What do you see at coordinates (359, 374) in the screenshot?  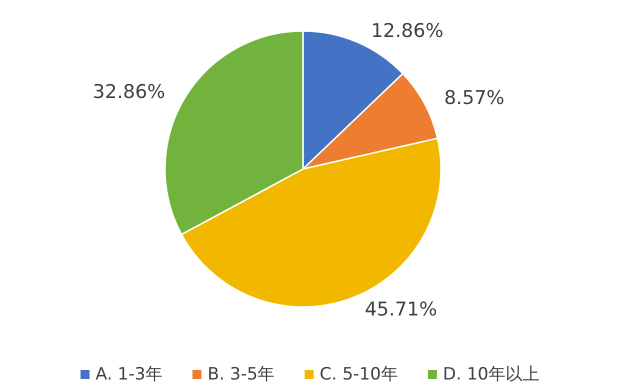 I see `legend-label: C. 5-10年` at bounding box center [359, 374].